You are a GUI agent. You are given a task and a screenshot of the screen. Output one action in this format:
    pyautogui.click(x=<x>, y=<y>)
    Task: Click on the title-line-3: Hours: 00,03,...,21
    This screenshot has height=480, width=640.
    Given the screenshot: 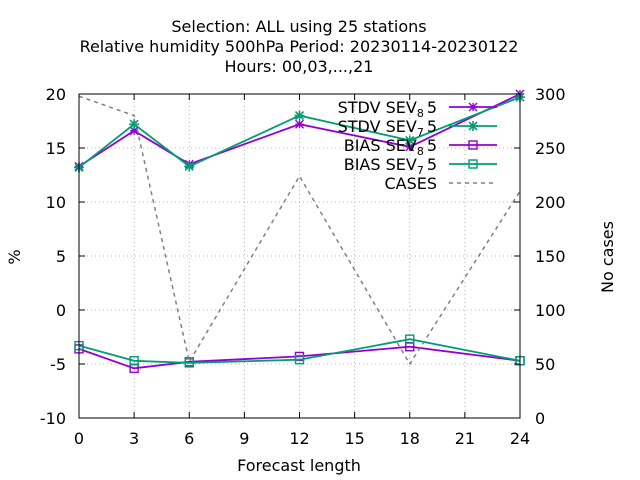 What is the action you would take?
    pyautogui.click(x=299, y=66)
    